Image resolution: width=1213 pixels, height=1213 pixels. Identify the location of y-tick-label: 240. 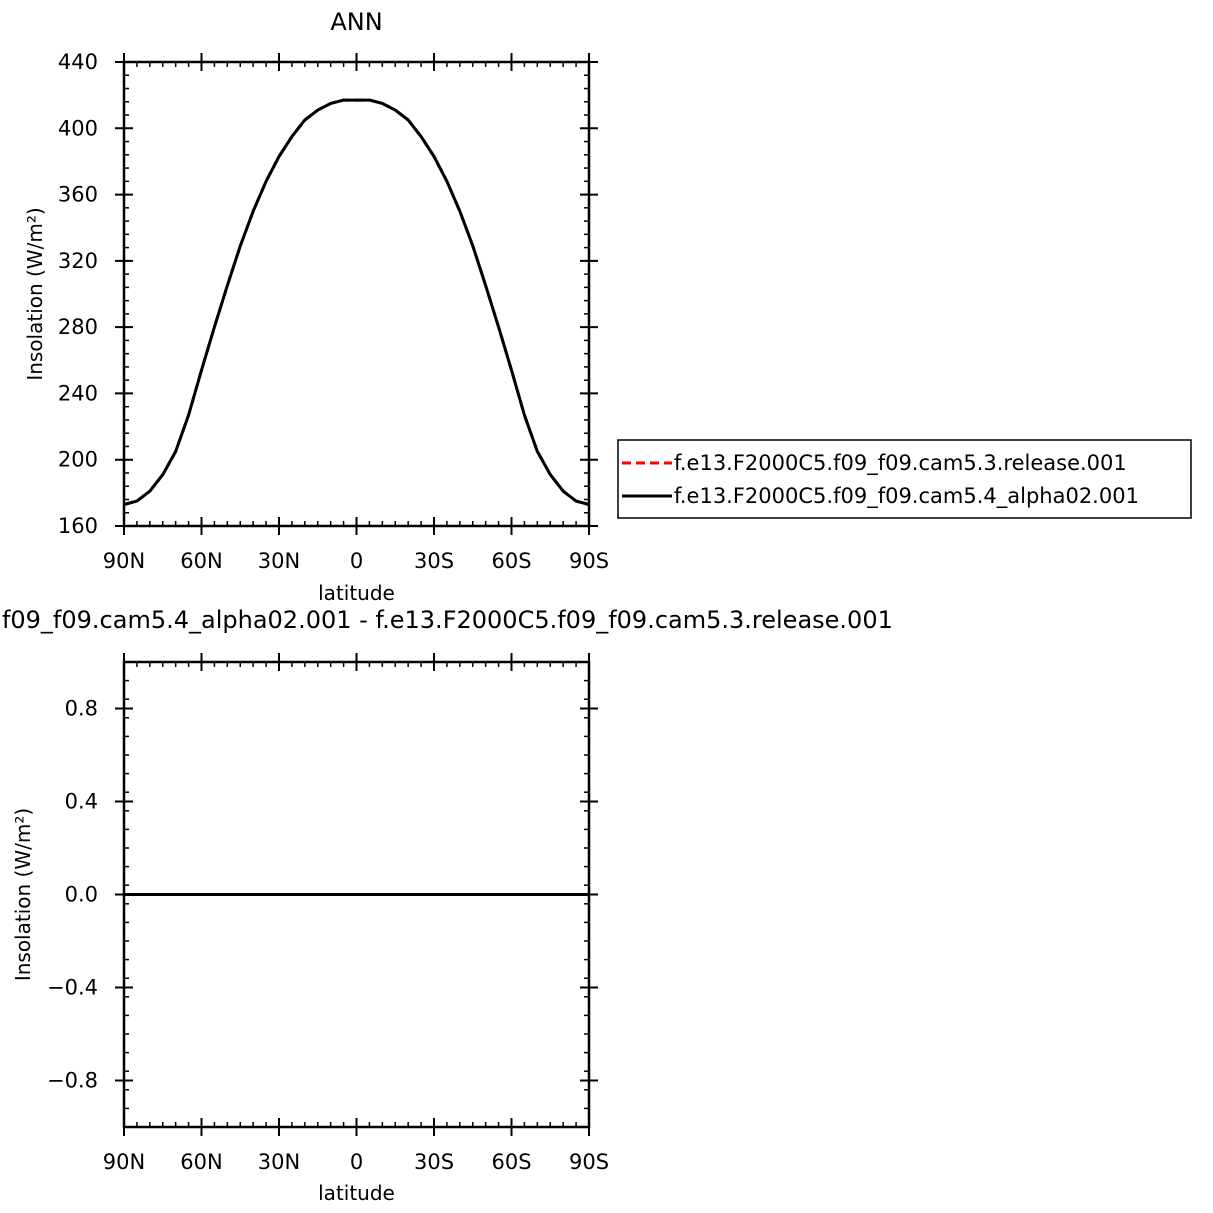
(78, 393).